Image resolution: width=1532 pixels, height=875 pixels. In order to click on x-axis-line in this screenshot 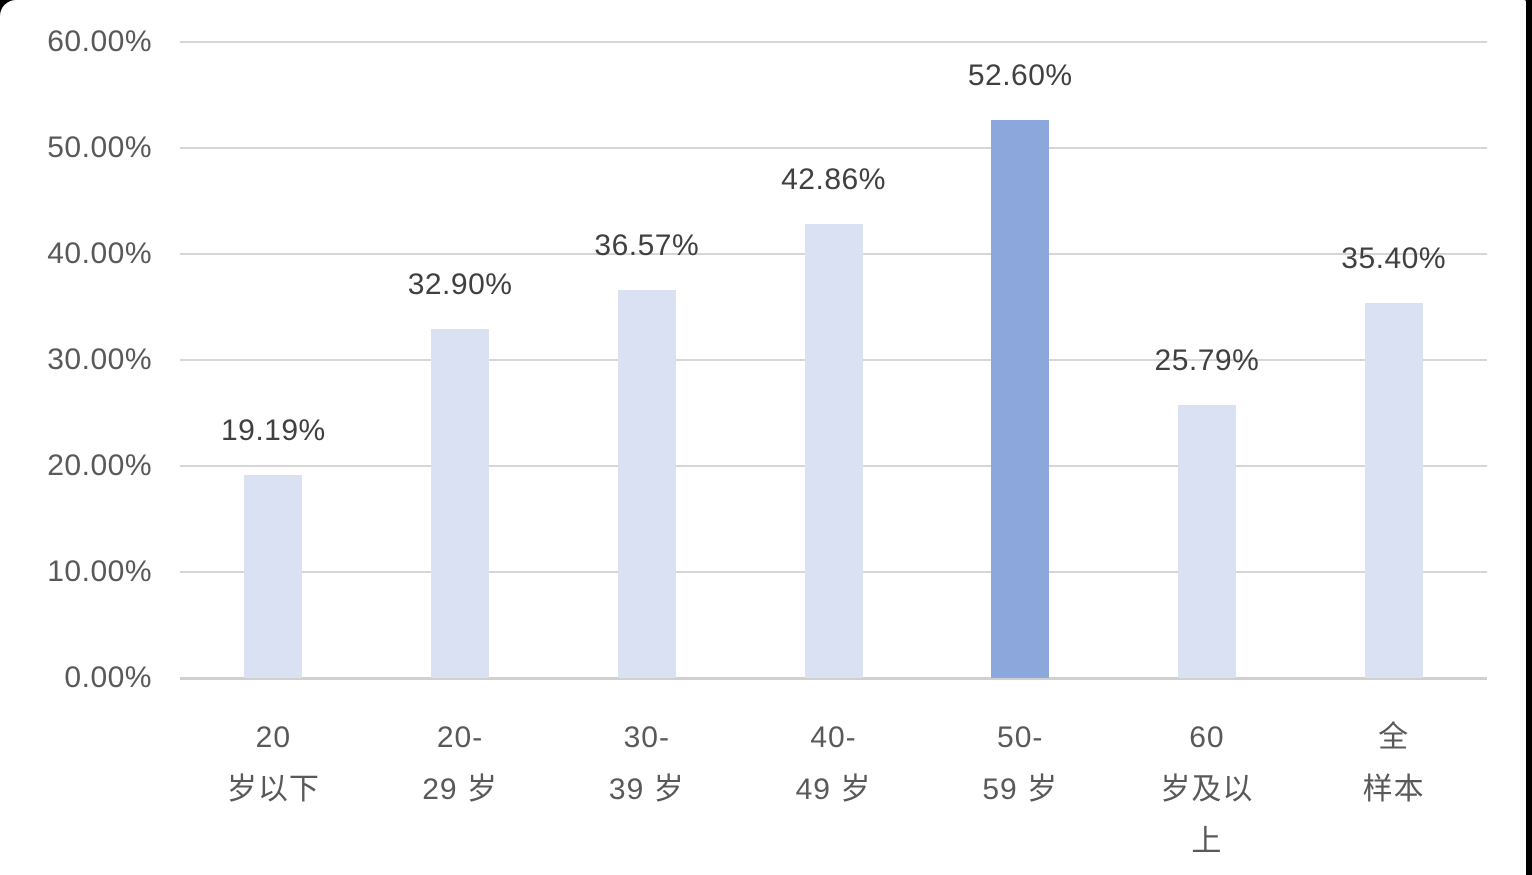, I will do `click(833, 678)`.